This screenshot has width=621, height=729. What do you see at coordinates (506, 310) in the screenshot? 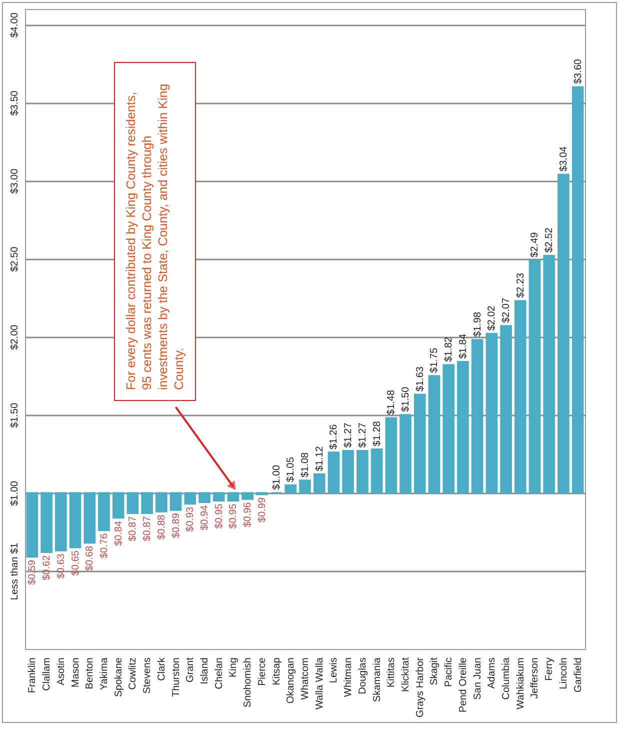
I see `data-label: $2.07` at bounding box center [506, 310].